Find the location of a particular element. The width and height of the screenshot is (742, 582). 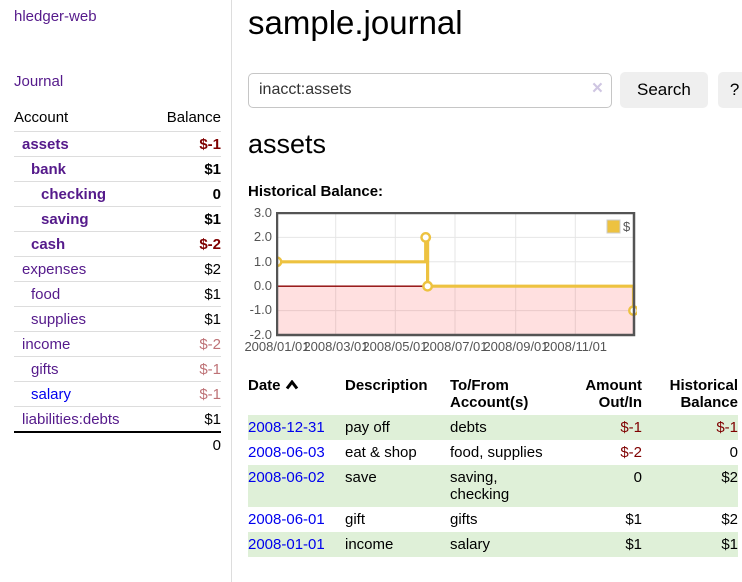

account-link-assets: assets is located at coordinates (45, 144).